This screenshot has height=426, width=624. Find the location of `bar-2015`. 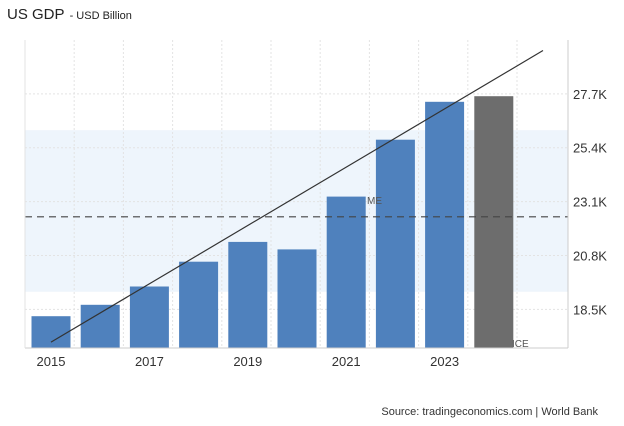

bar-2015 is located at coordinates (51, 332).